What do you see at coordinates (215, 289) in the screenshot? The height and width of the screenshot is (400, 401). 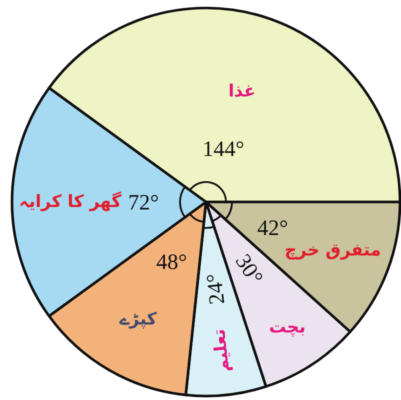 I see `data-label: 24°` at bounding box center [215, 289].